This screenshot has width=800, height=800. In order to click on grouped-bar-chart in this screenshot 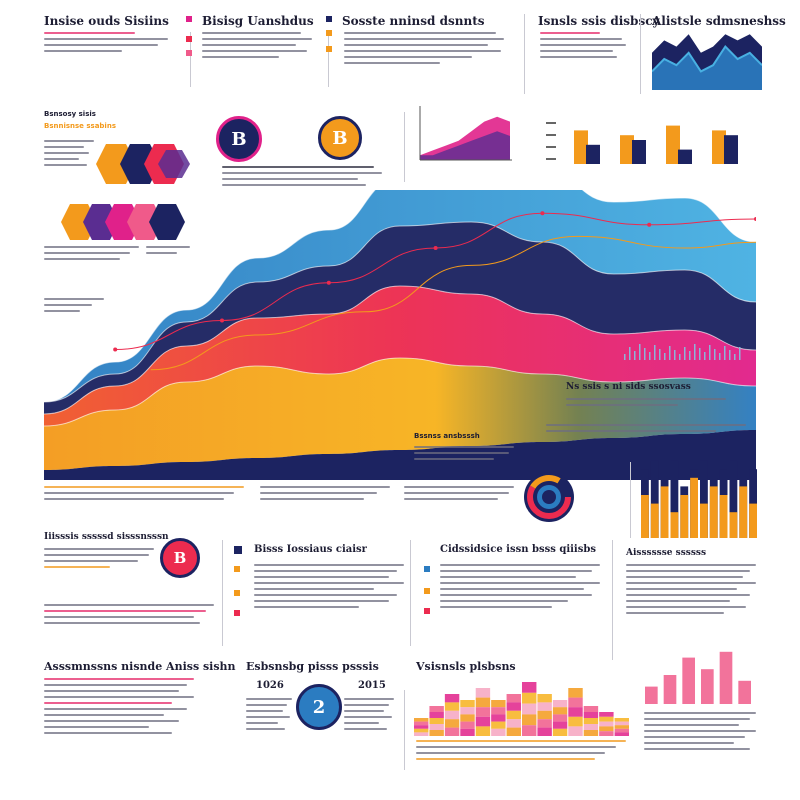, I will do `click(642, 143)`.